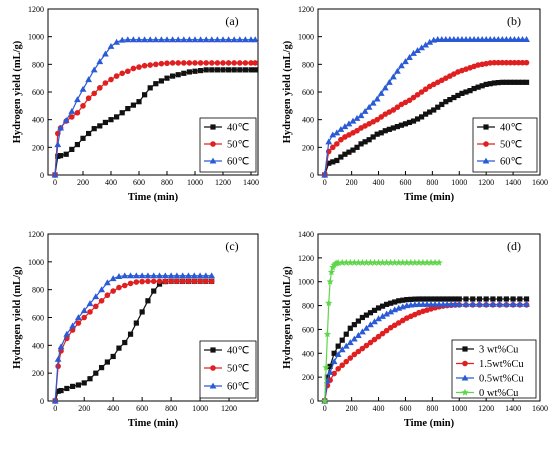 The height and width of the screenshot is (449, 550). What do you see at coordinates (352, 182) in the screenshot?
I see `x-tick-label: 200` at bounding box center [352, 182].